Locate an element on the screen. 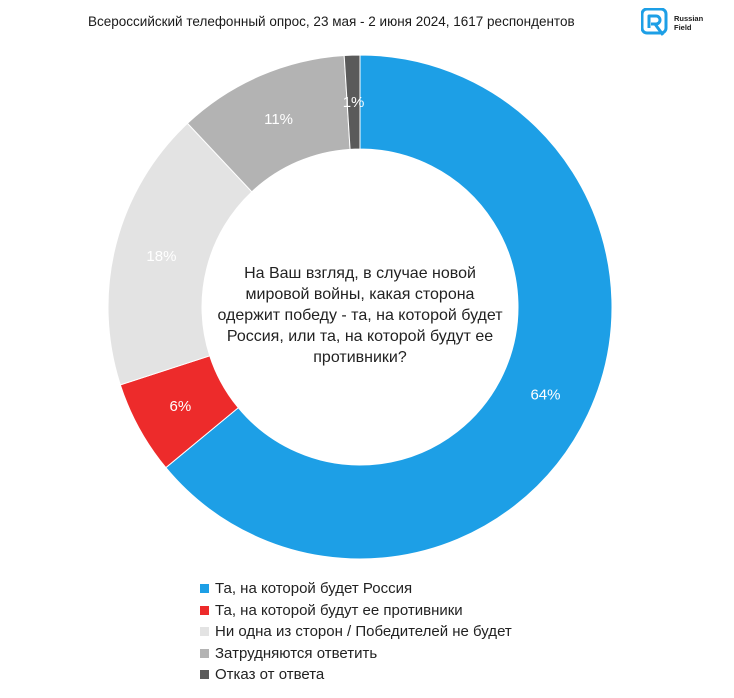  legend-item: Та, на которой будет Россия is located at coordinates (356, 589).